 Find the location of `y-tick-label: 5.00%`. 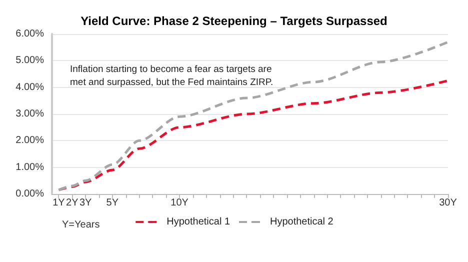

y-tick-label: 5.00% is located at coordinates (30, 60).